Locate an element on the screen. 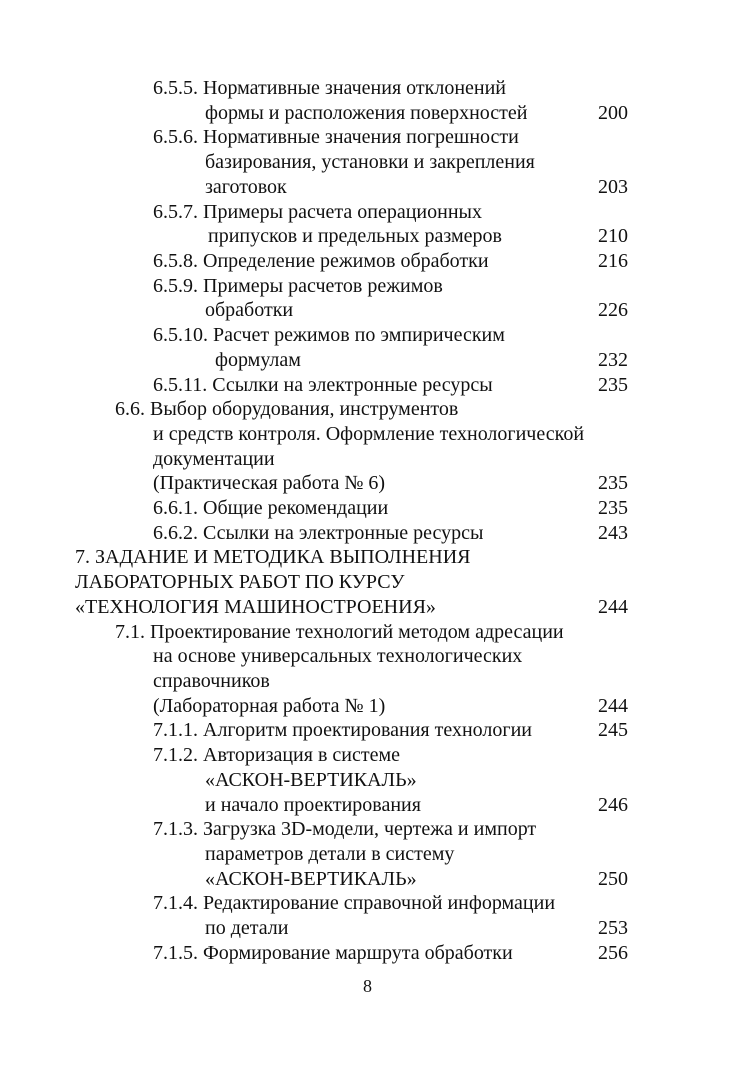 The image size is (753, 1067). toc-entry-line: на основе универсальных технологических is located at coordinates (338, 656).